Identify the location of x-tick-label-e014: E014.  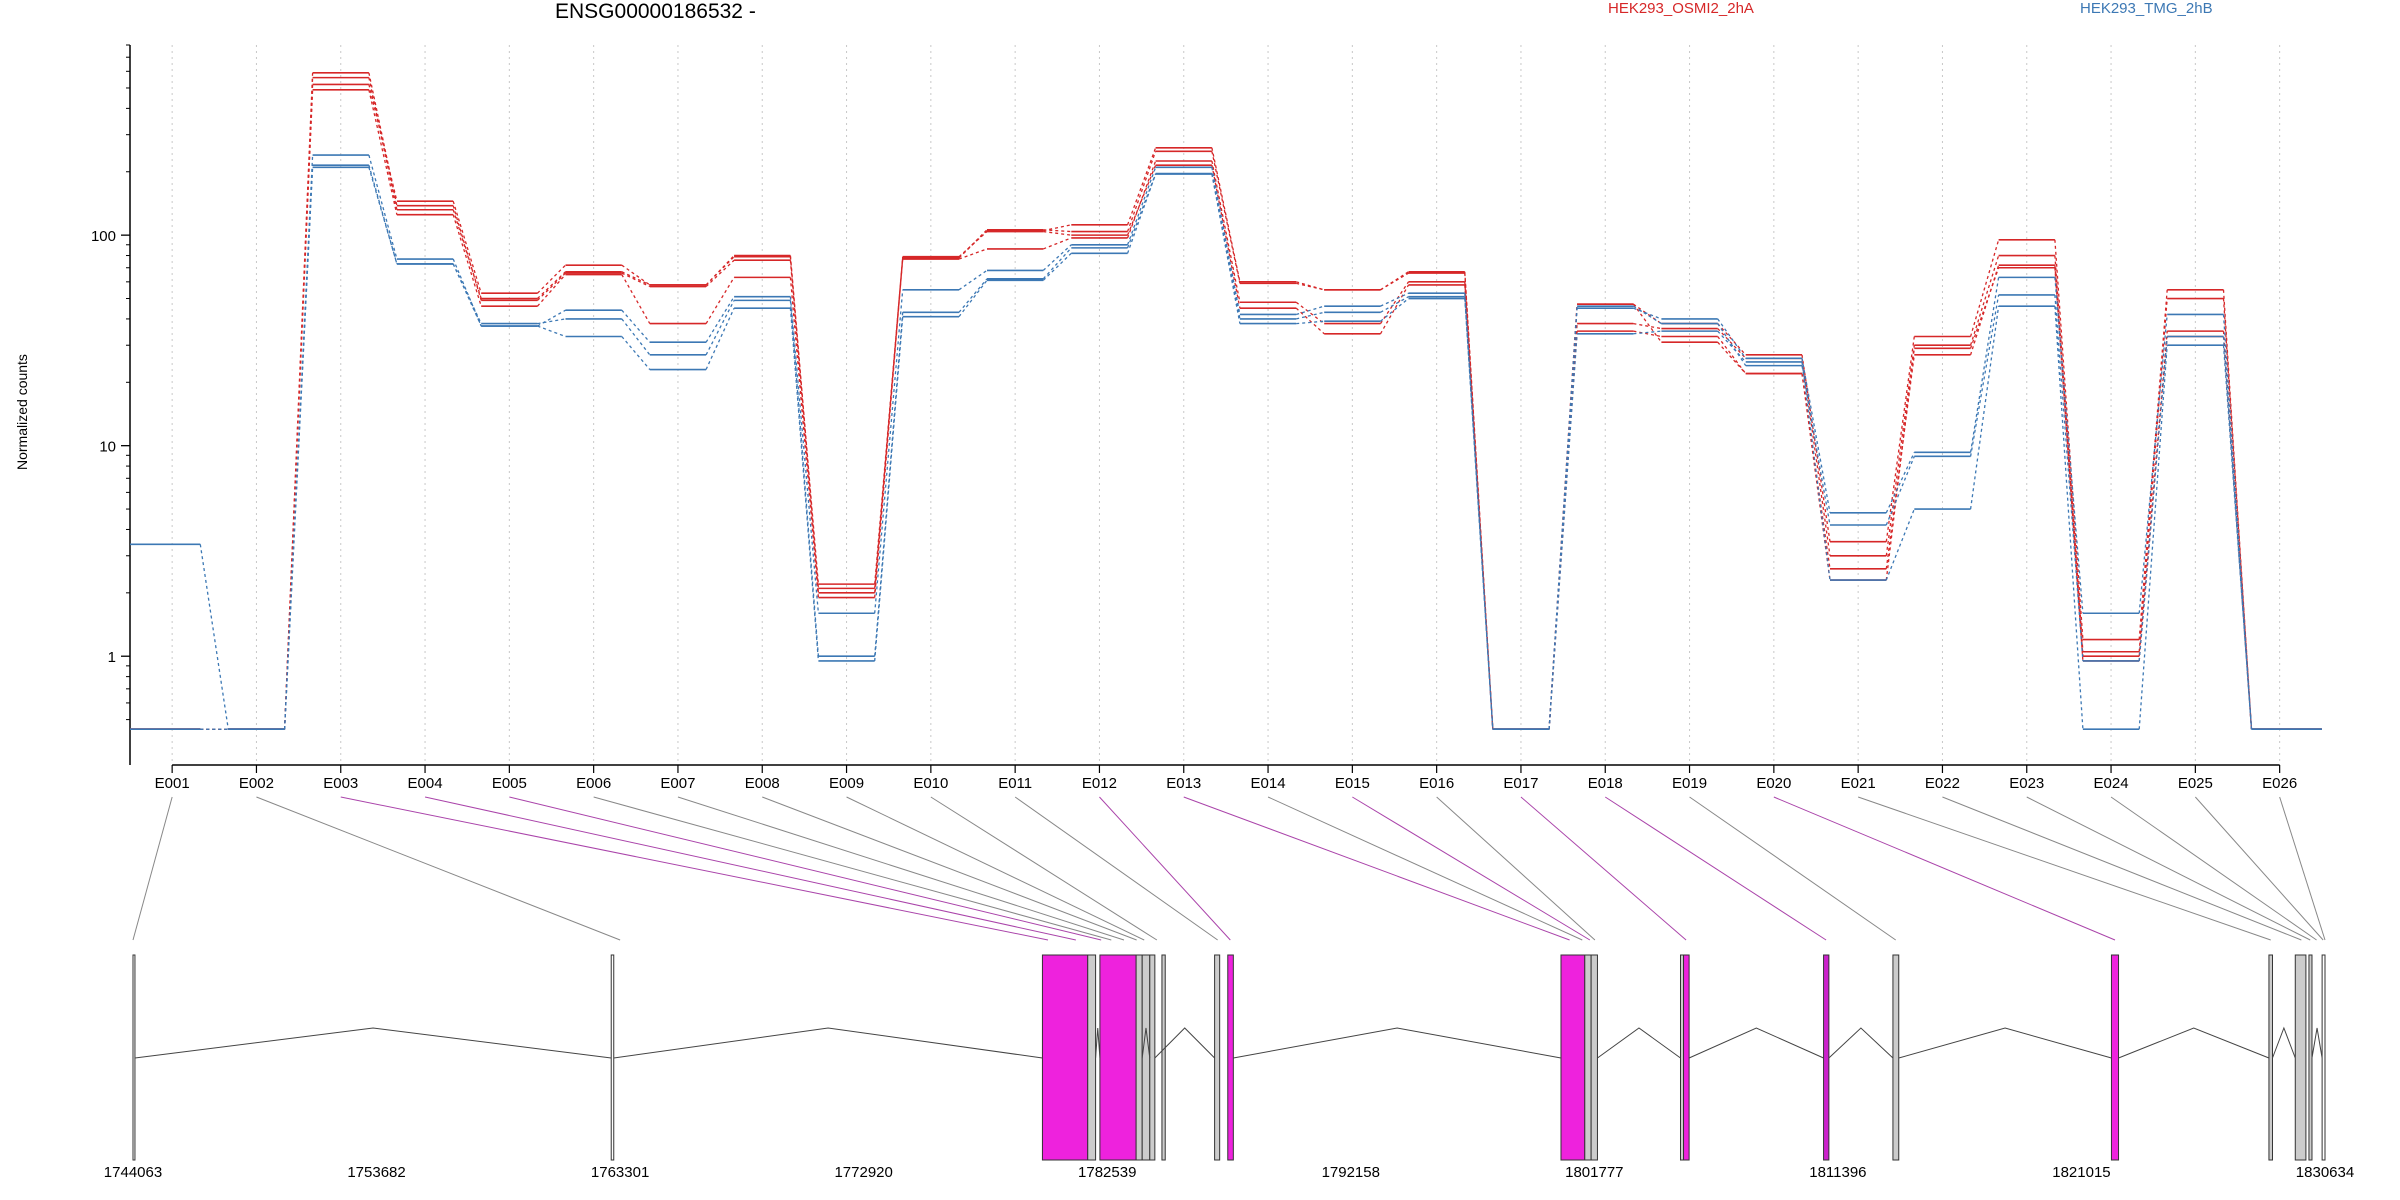
(1268, 783).